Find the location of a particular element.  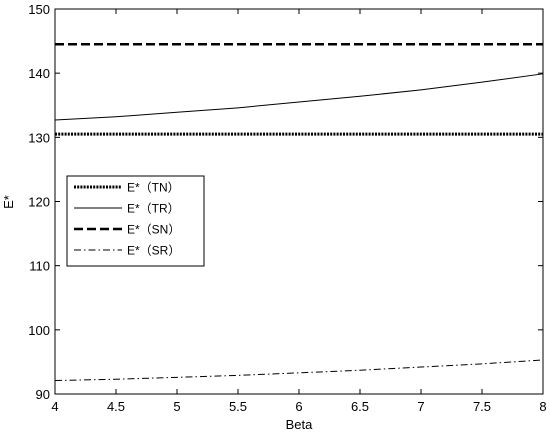

x-tick-label: 7 is located at coordinates (420, 406).